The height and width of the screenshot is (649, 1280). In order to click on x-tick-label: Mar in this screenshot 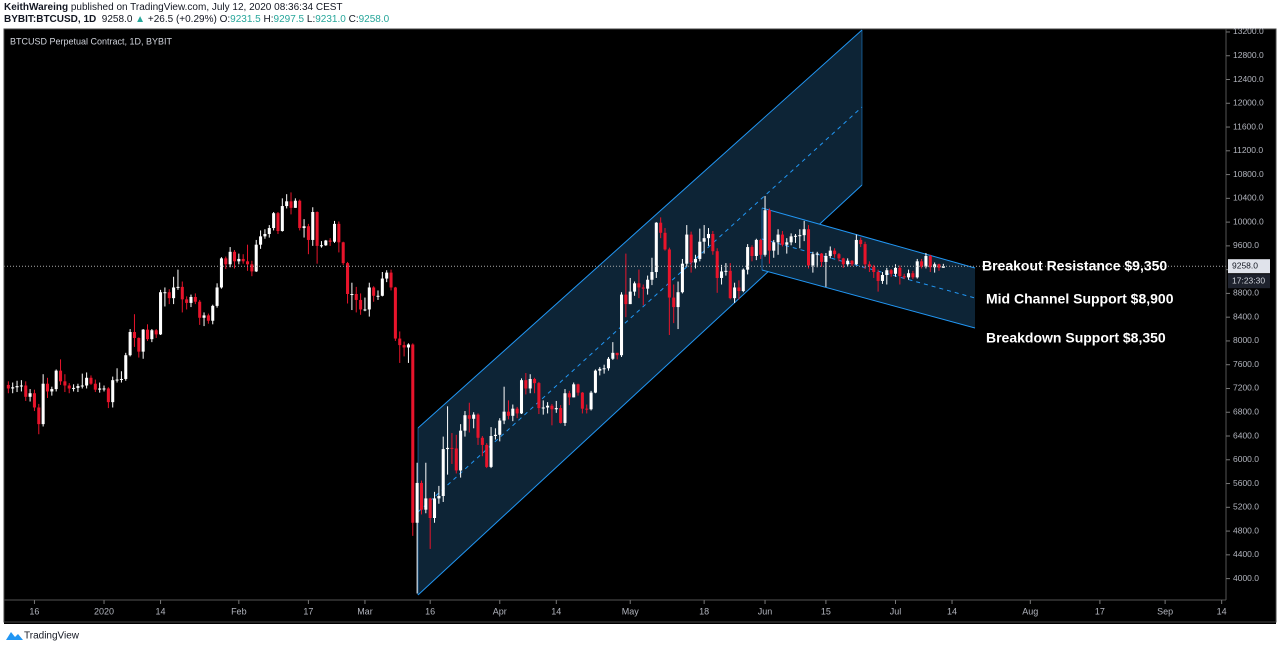, I will do `click(365, 611)`.